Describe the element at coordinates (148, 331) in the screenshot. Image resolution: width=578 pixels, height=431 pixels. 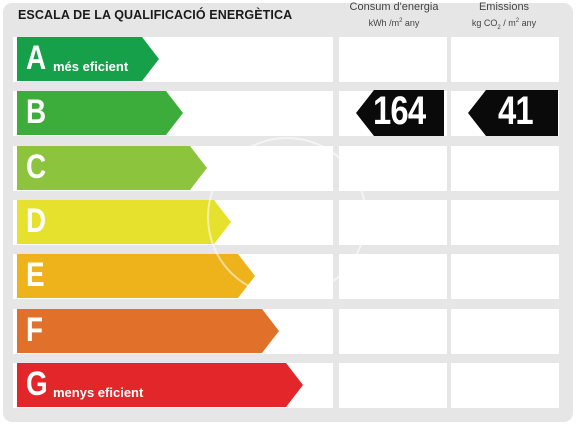
I see `rating-bar-f: F` at that location.